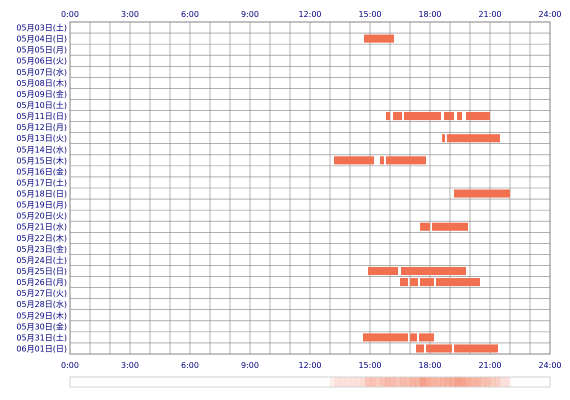 The height and width of the screenshot is (400, 570). What do you see at coordinates (41, 282) in the screenshot?
I see `row-label: 05月26日(月)` at bounding box center [41, 282].